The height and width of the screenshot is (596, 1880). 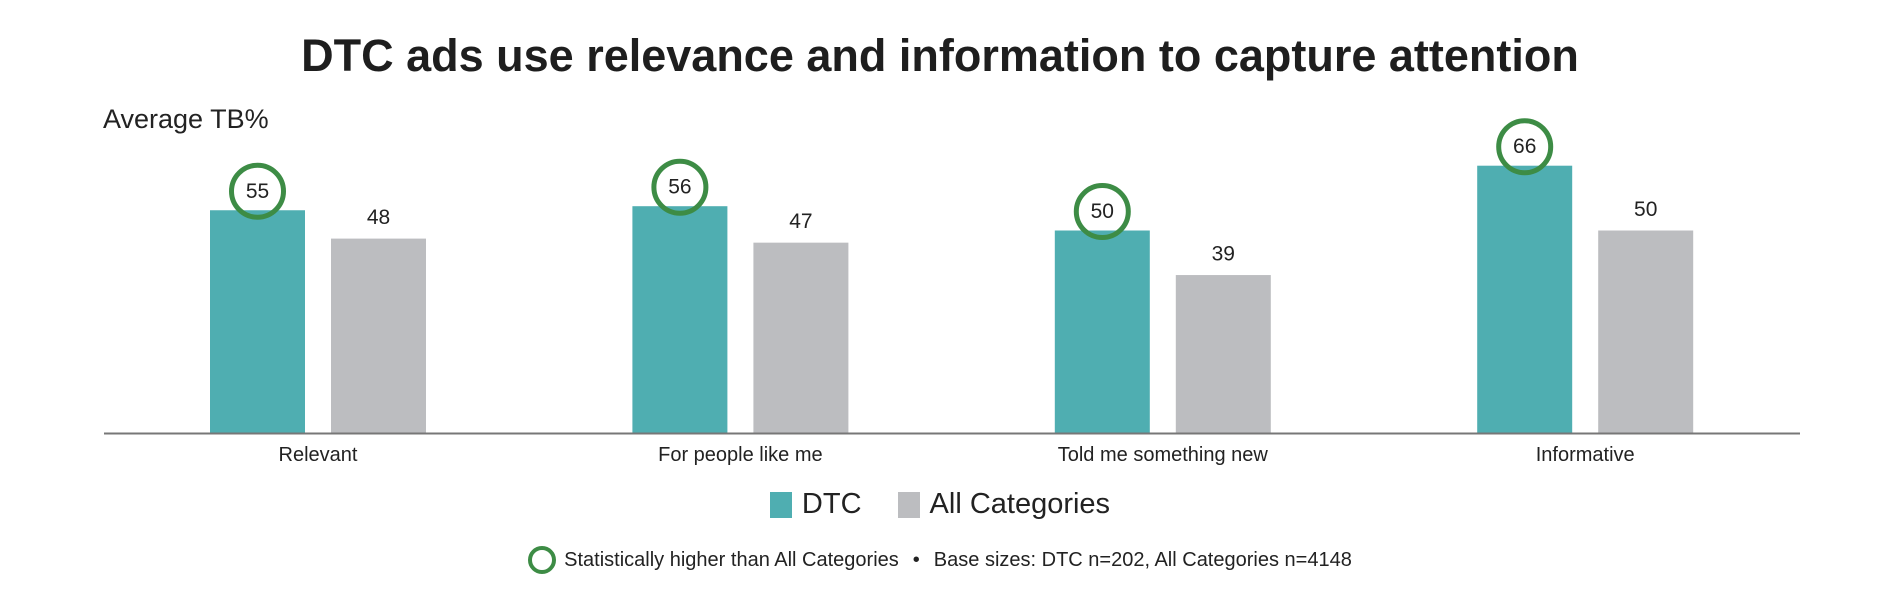 I want to click on data-label-dtc: 56, so click(x=679, y=187).